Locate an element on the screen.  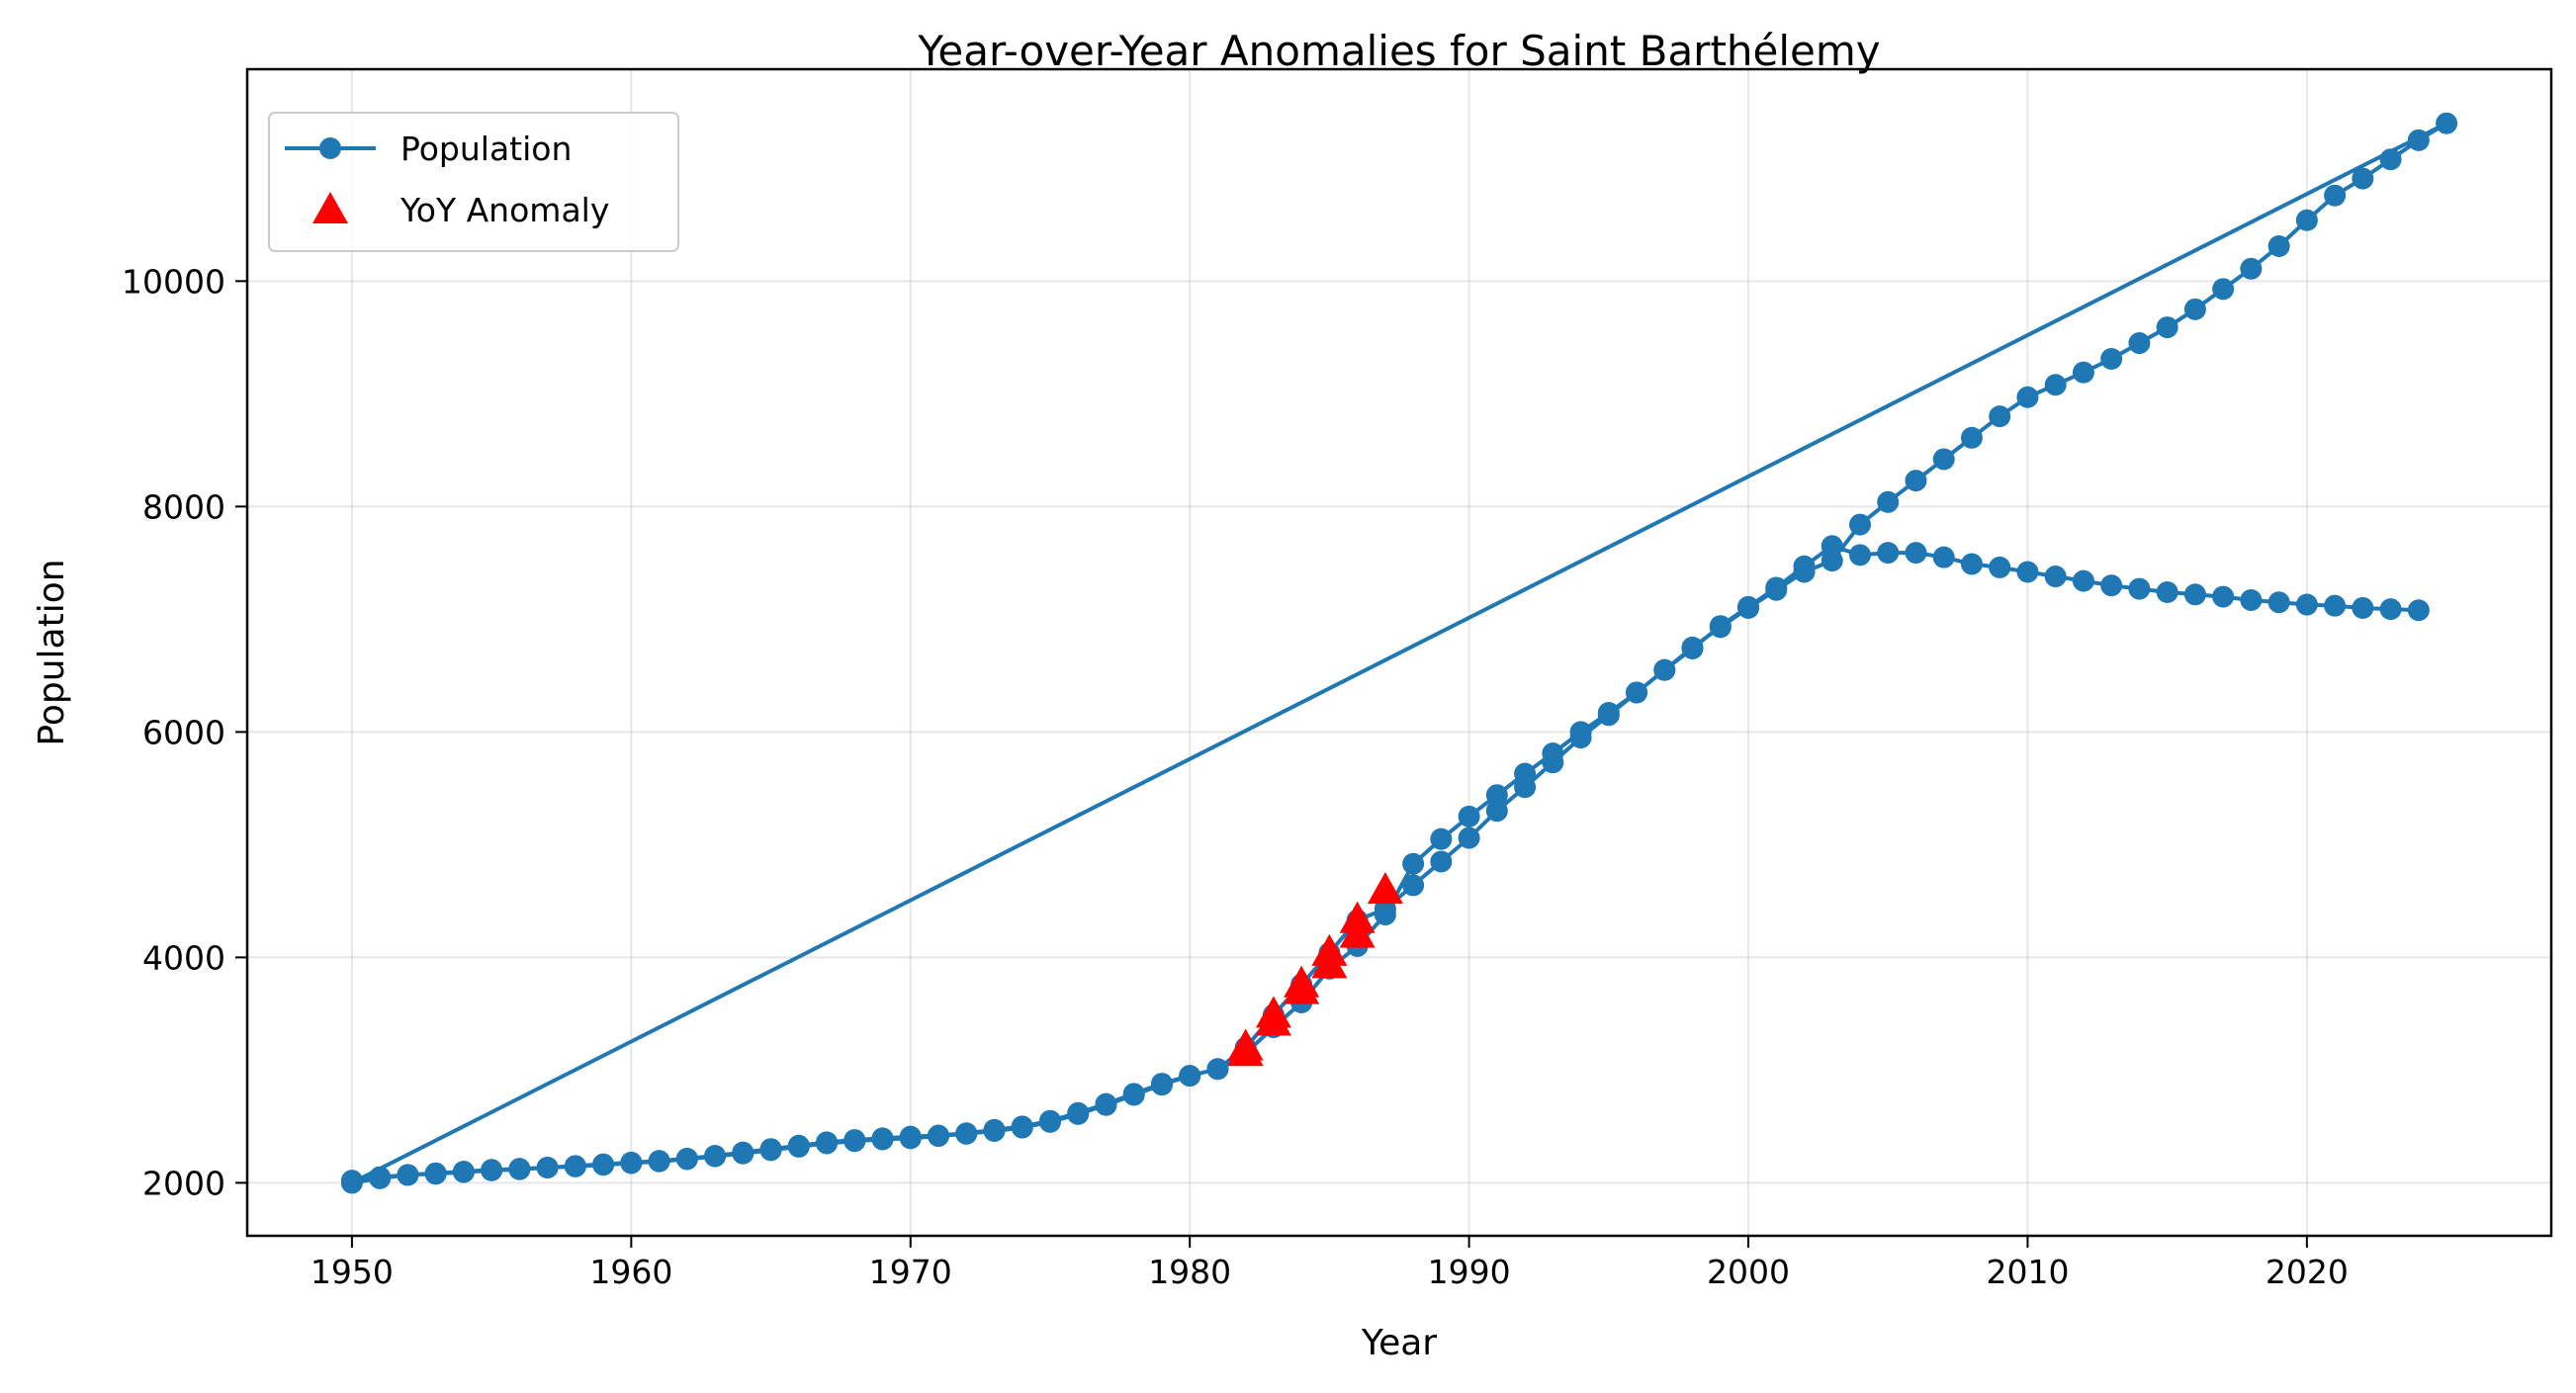
x-tick-label: 2010 is located at coordinates (2027, 1272).